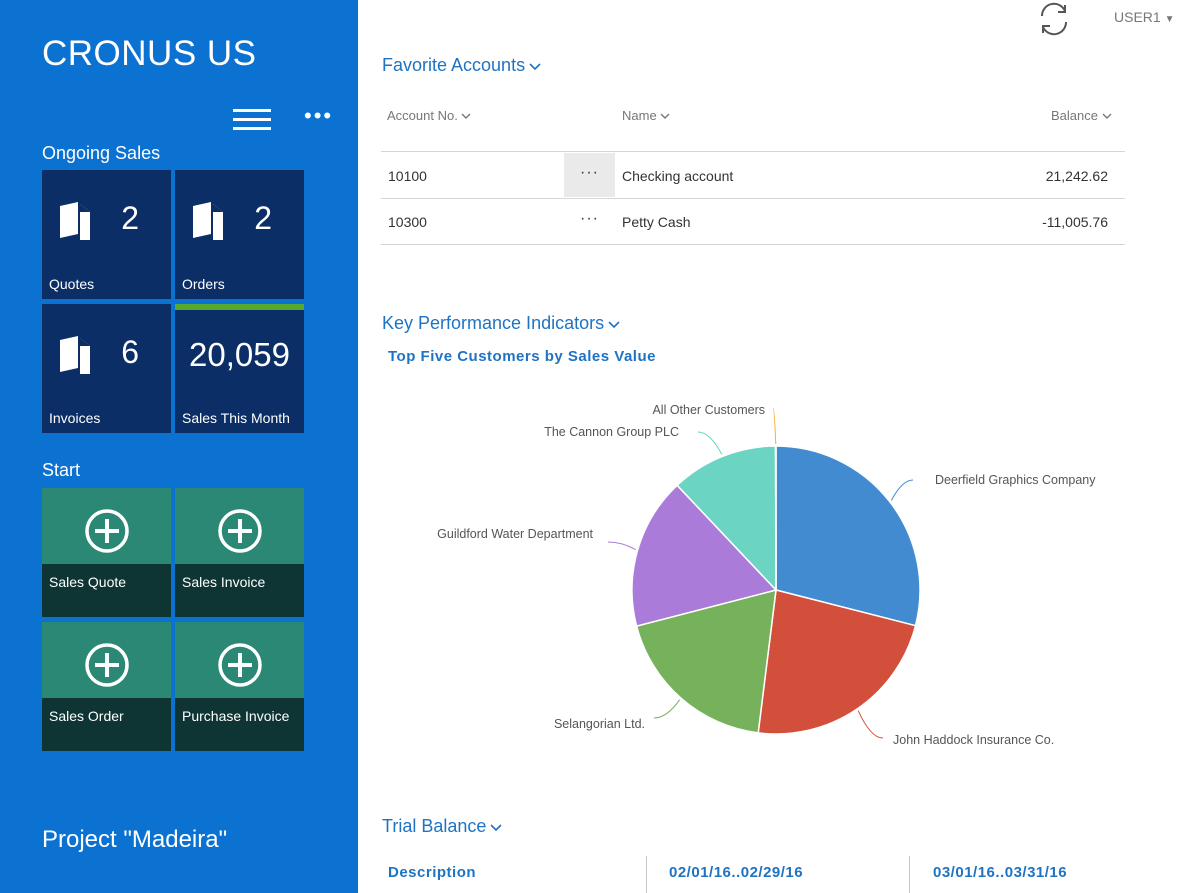 The width and height of the screenshot is (1193, 893). What do you see at coordinates (848, 536) in the screenshot?
I see `pie-slice-deerfield-graphics-company` at bounding box center [848, 536].